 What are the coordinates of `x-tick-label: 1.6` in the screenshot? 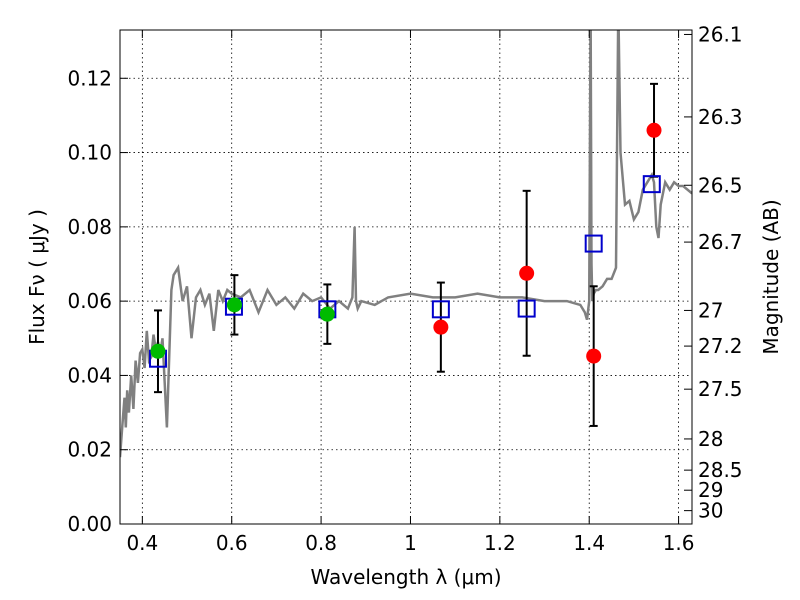 It's located at (679, 543).